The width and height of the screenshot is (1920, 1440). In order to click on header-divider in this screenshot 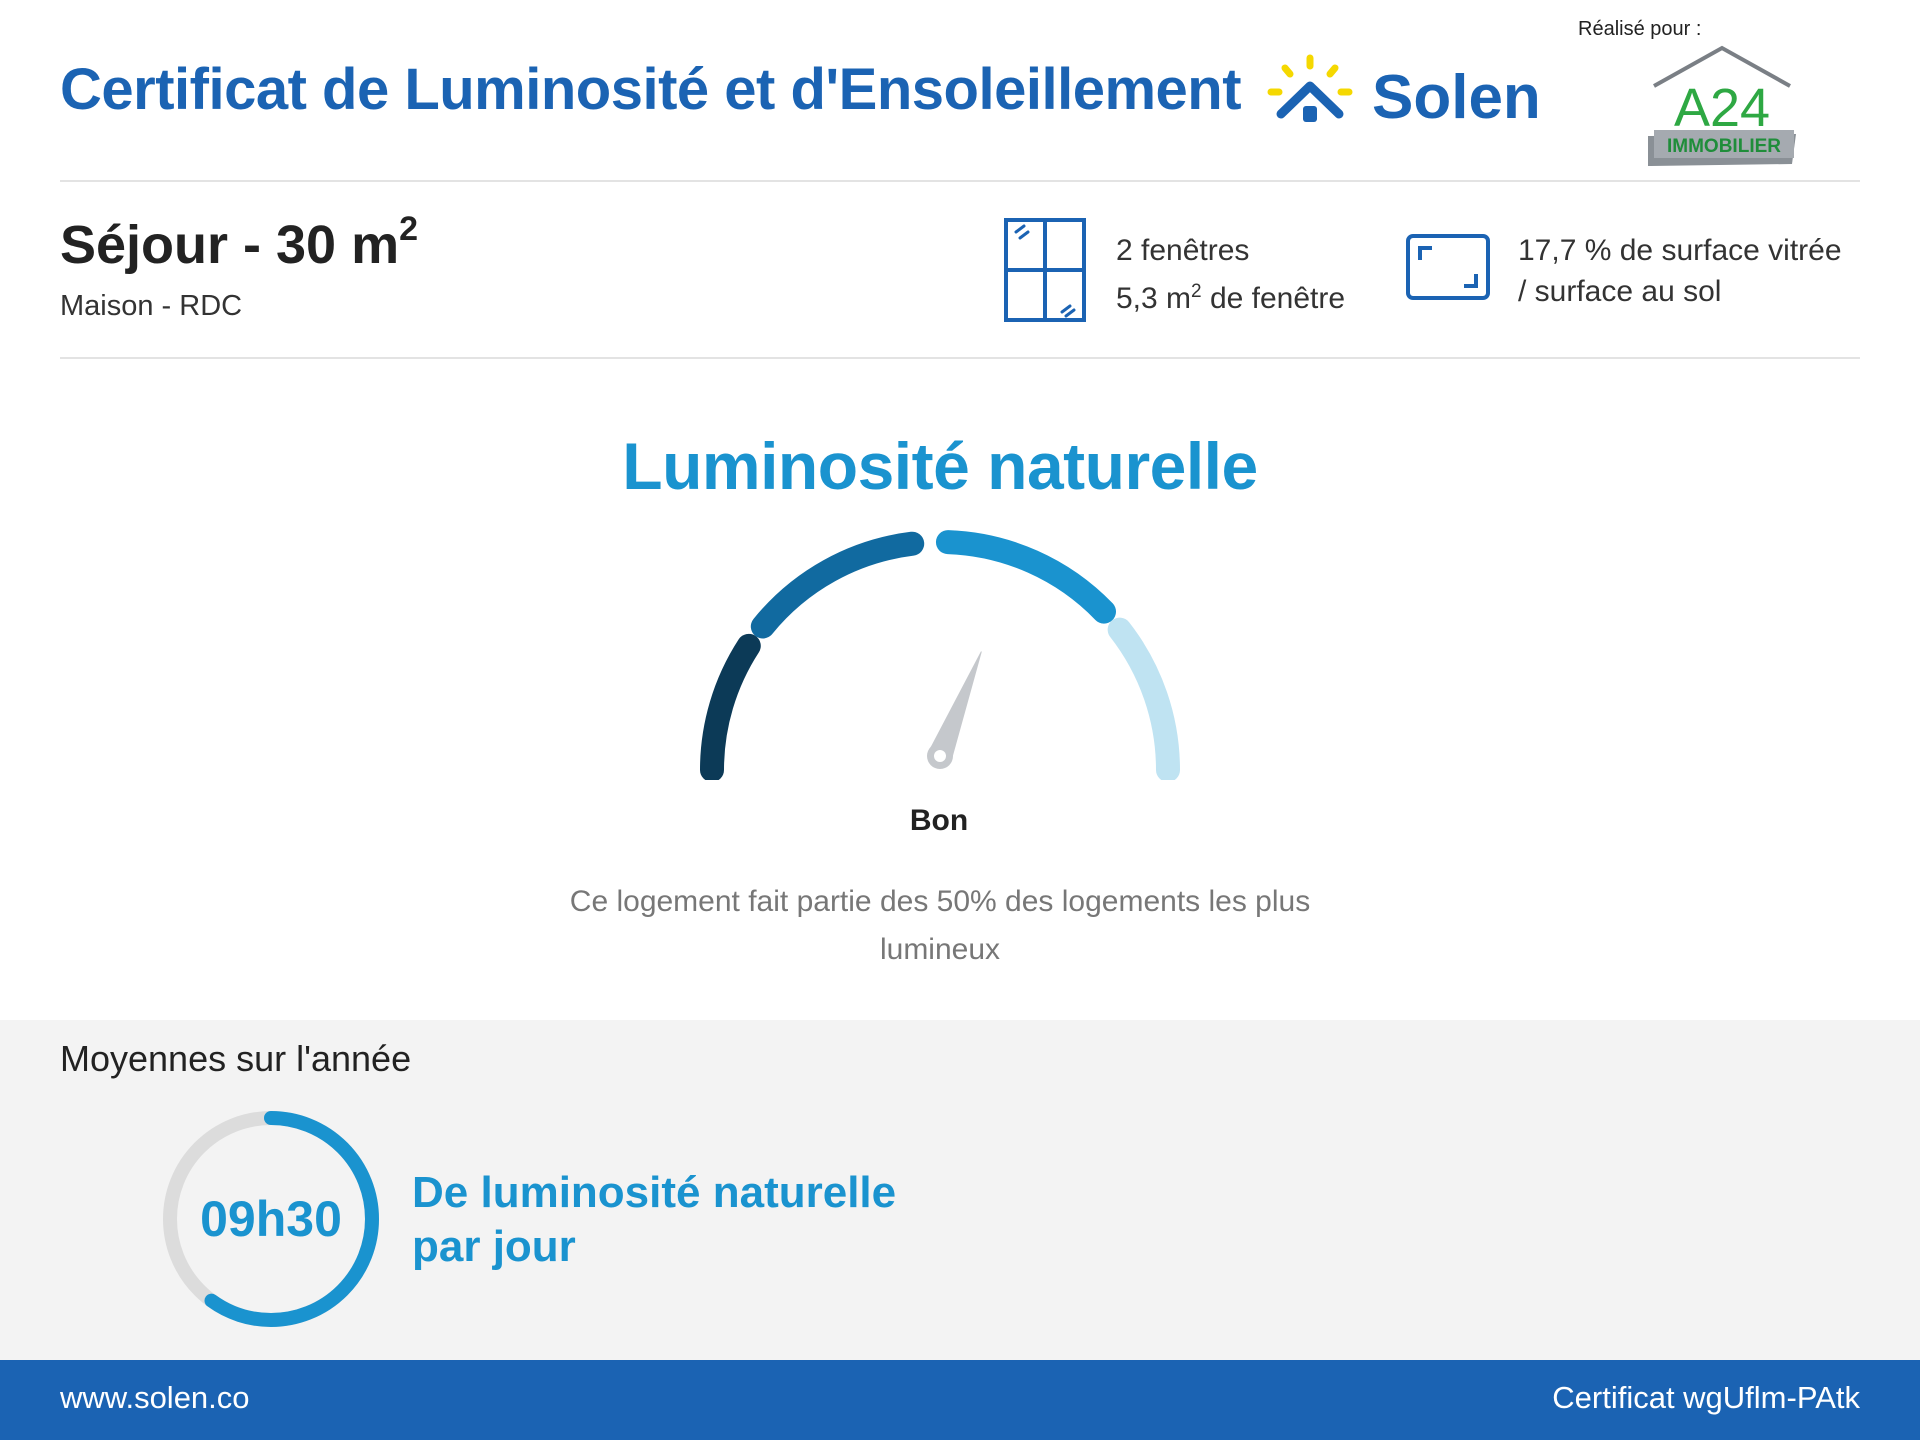, I will do `click(960, 181)`.